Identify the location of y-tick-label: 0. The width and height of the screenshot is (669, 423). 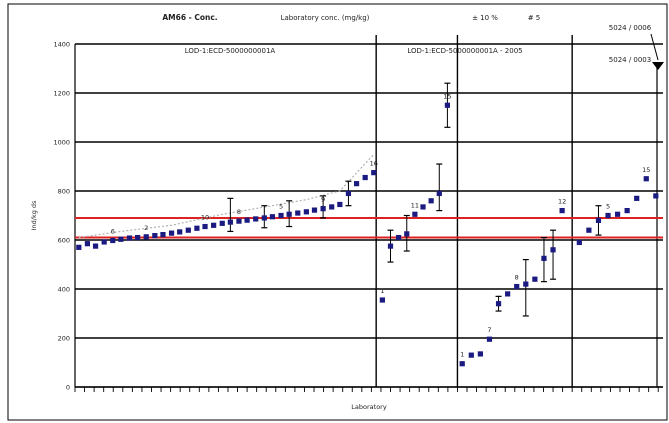
(68, 388).